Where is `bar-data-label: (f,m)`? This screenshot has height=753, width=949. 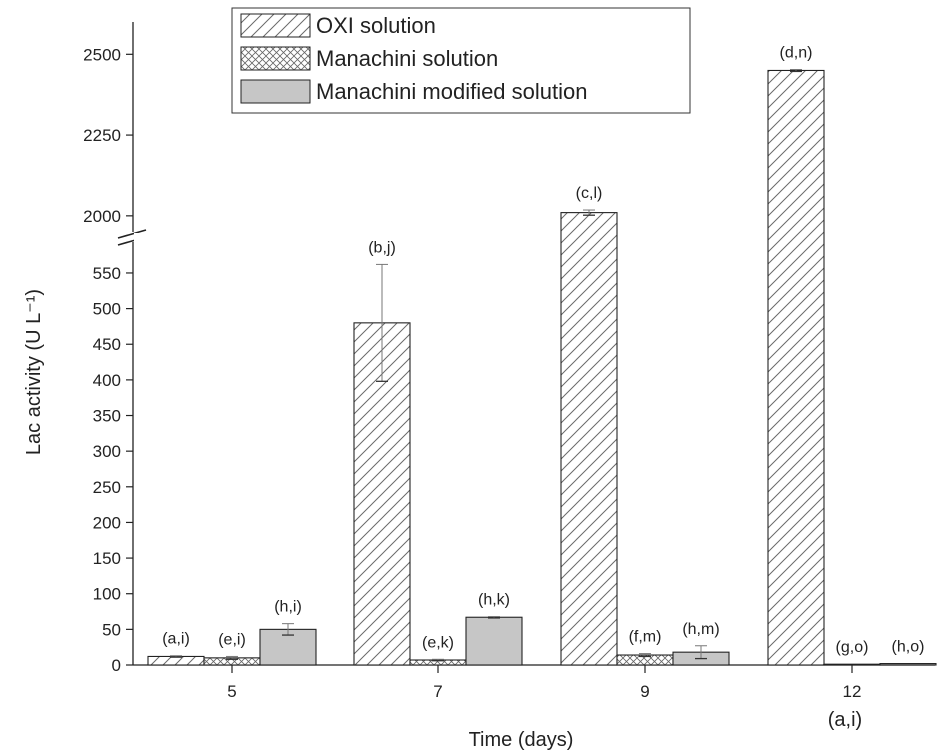
bar-data-label: (f,m) is located at coordinates (645, 637).